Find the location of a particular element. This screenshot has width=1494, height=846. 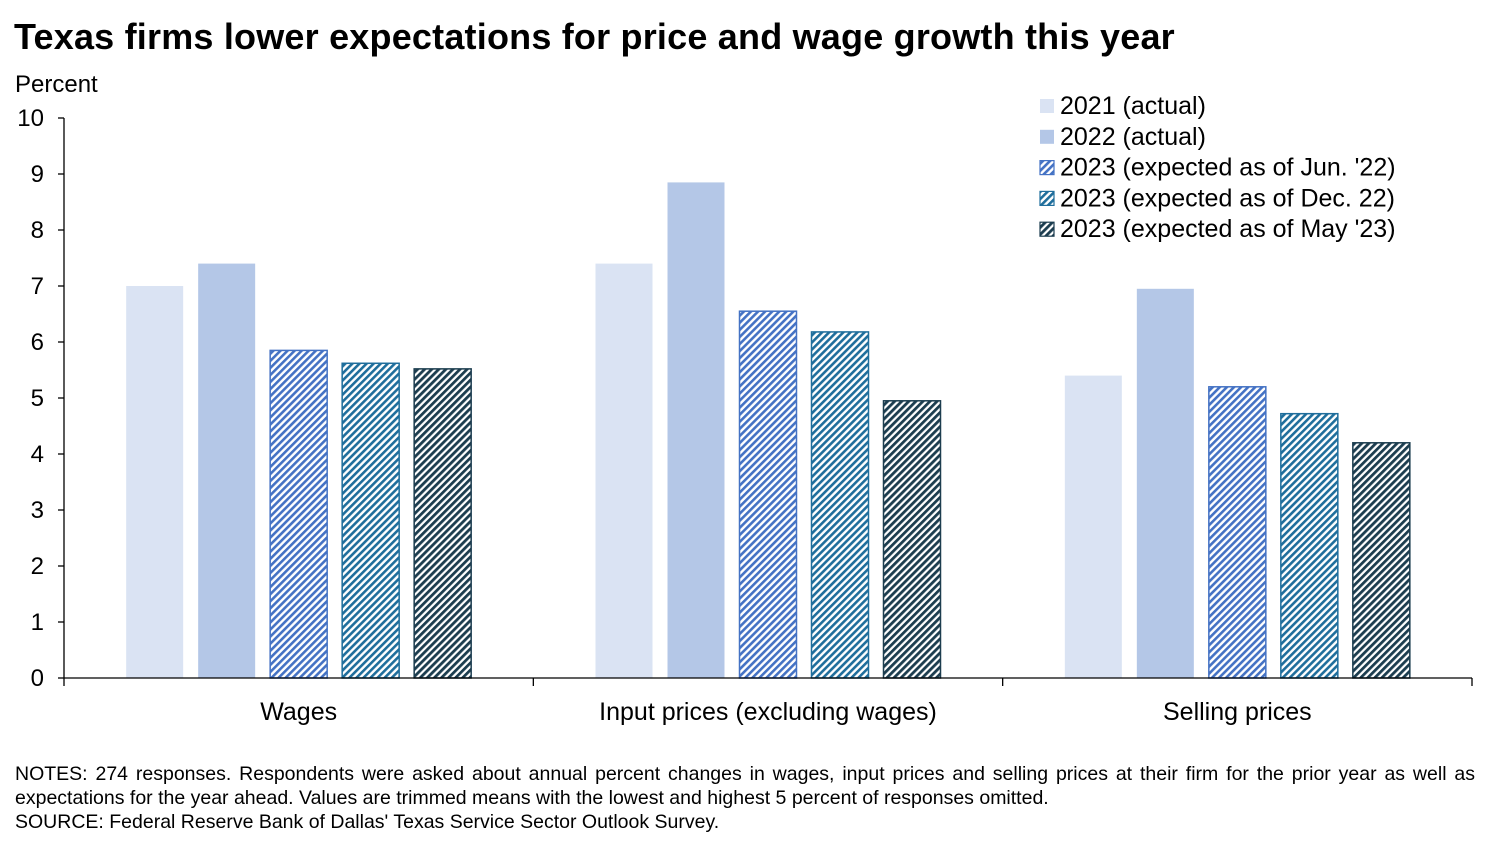

legend-label: 2022 (actual) is located at coordinates (1133, 137).